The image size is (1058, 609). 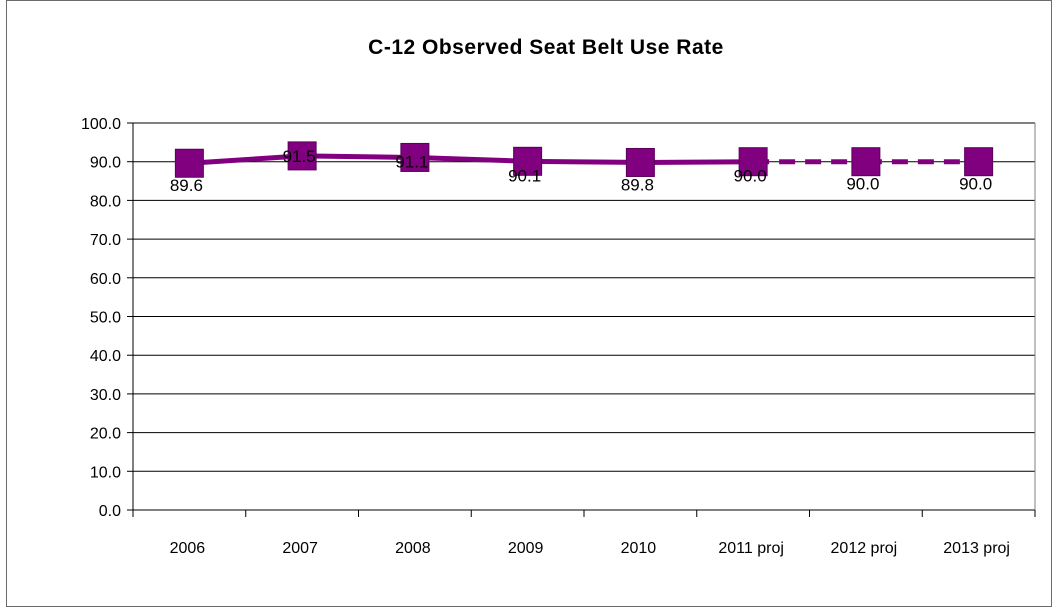 What do you see at coordinates (105, 472) in the screenshot?
I see `y-tick-label: 10.0` at bounding box center [105, 472].